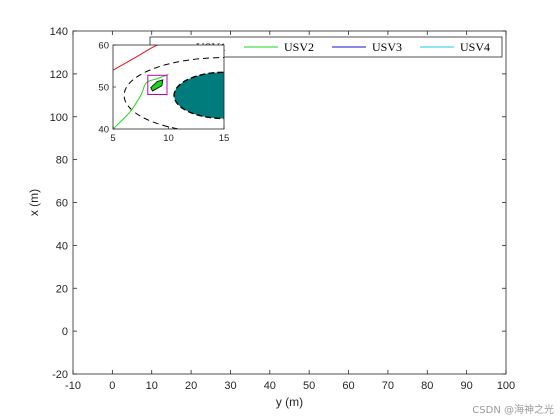 Image resolution: width=560 pixels, height=420 pixels. What do you see at coordinates (191, 386) in the screenshot?
I see `x-tick-label: 20` at bounding box center [191, 386].